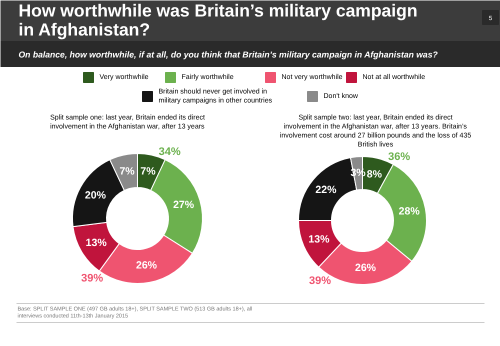 This screenshot has height=346, width=500. I want to click on chart-subtitle: On balance, how worthwhile, if at all, do you think that Britain’s military campaign in Afghanistan was?, so click(228, 55).